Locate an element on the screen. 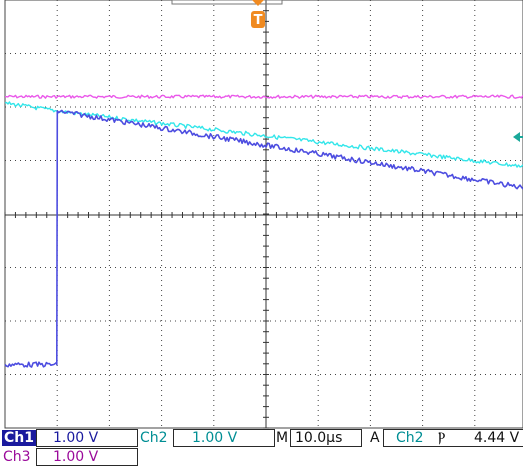 Image resolution: width=523 pixels, height=466 pixels. waveform-record-bar is located at coordinates (227, 2).